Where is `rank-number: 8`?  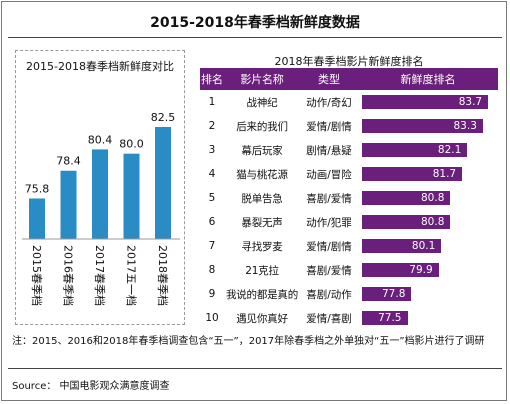 rank-number: 8 is located at coordinates (212, 270).